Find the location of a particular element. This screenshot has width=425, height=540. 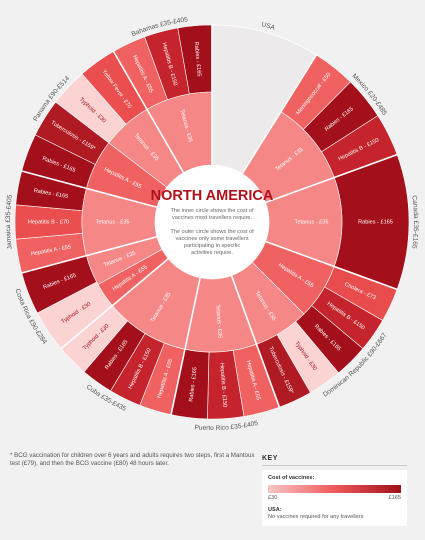

center-title: NORTH AMERICA is located at coordinates (212, 196).